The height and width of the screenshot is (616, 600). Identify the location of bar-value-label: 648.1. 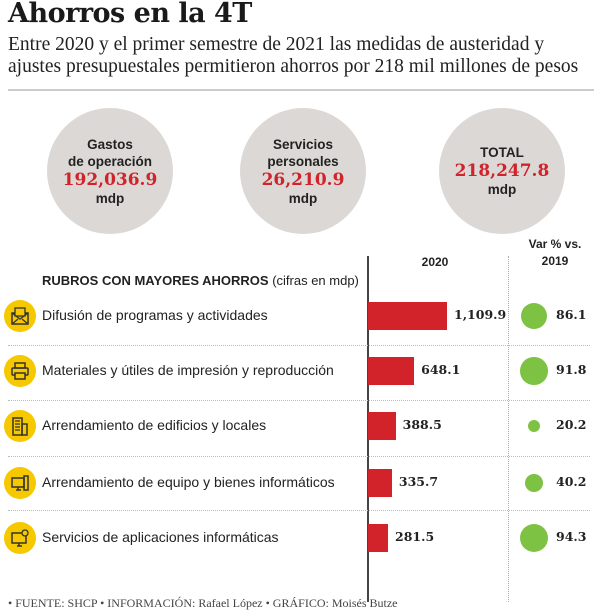
(441, 369).